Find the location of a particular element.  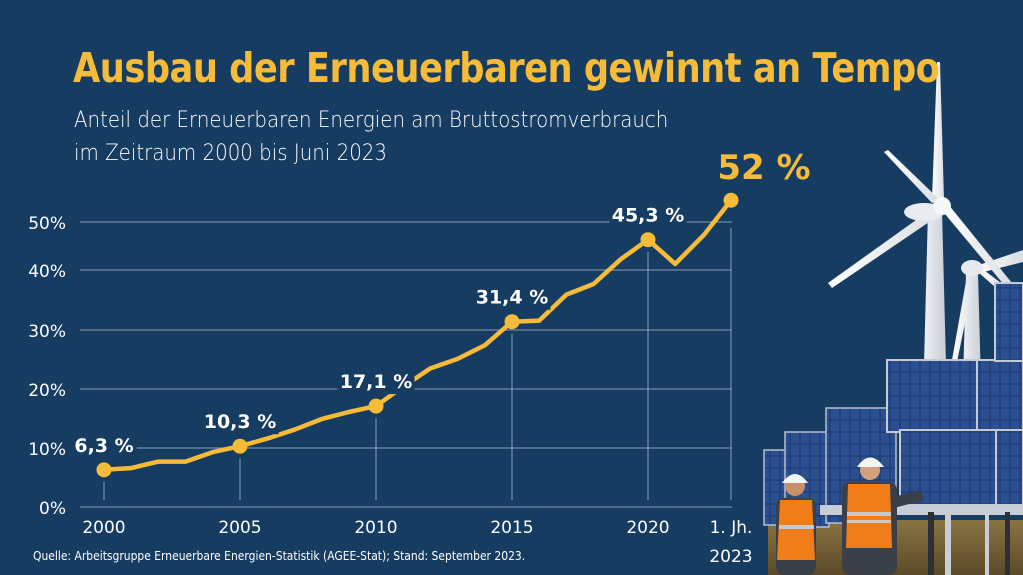

x-tick-label: 2023 is located at coordinates (730, 557).